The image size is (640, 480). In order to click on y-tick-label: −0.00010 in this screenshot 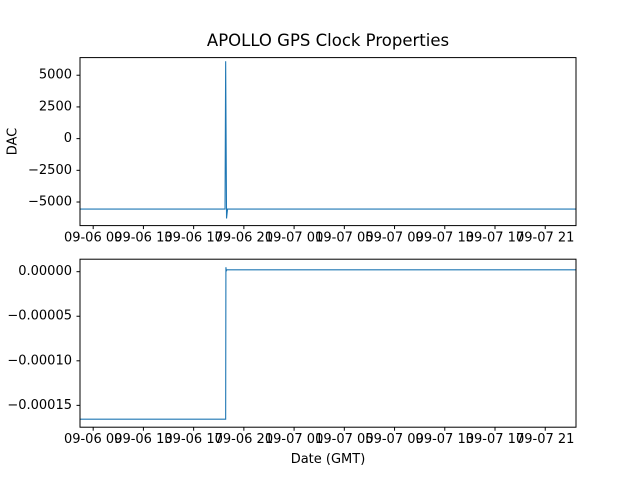, I will do `click(39, 360)`.